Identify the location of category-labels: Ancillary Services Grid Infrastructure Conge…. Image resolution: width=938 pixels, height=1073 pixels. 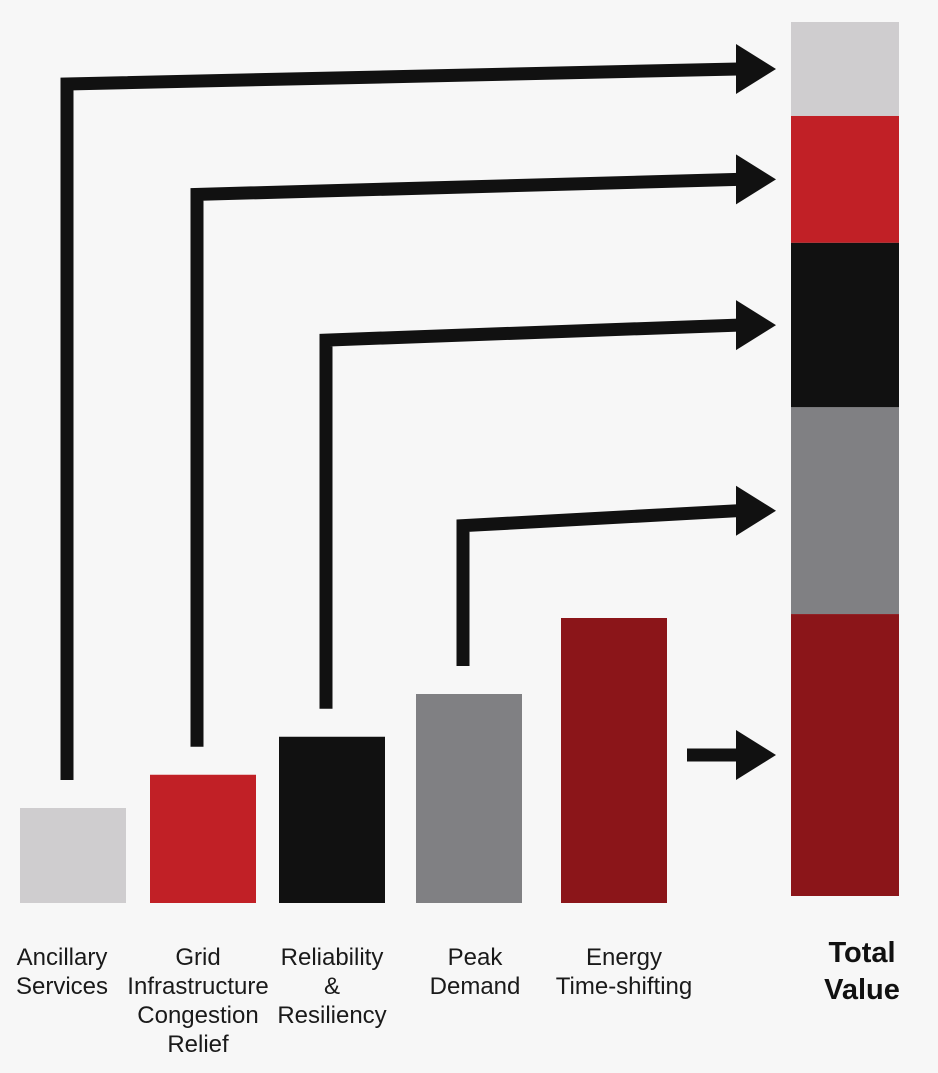
(354, 1001).